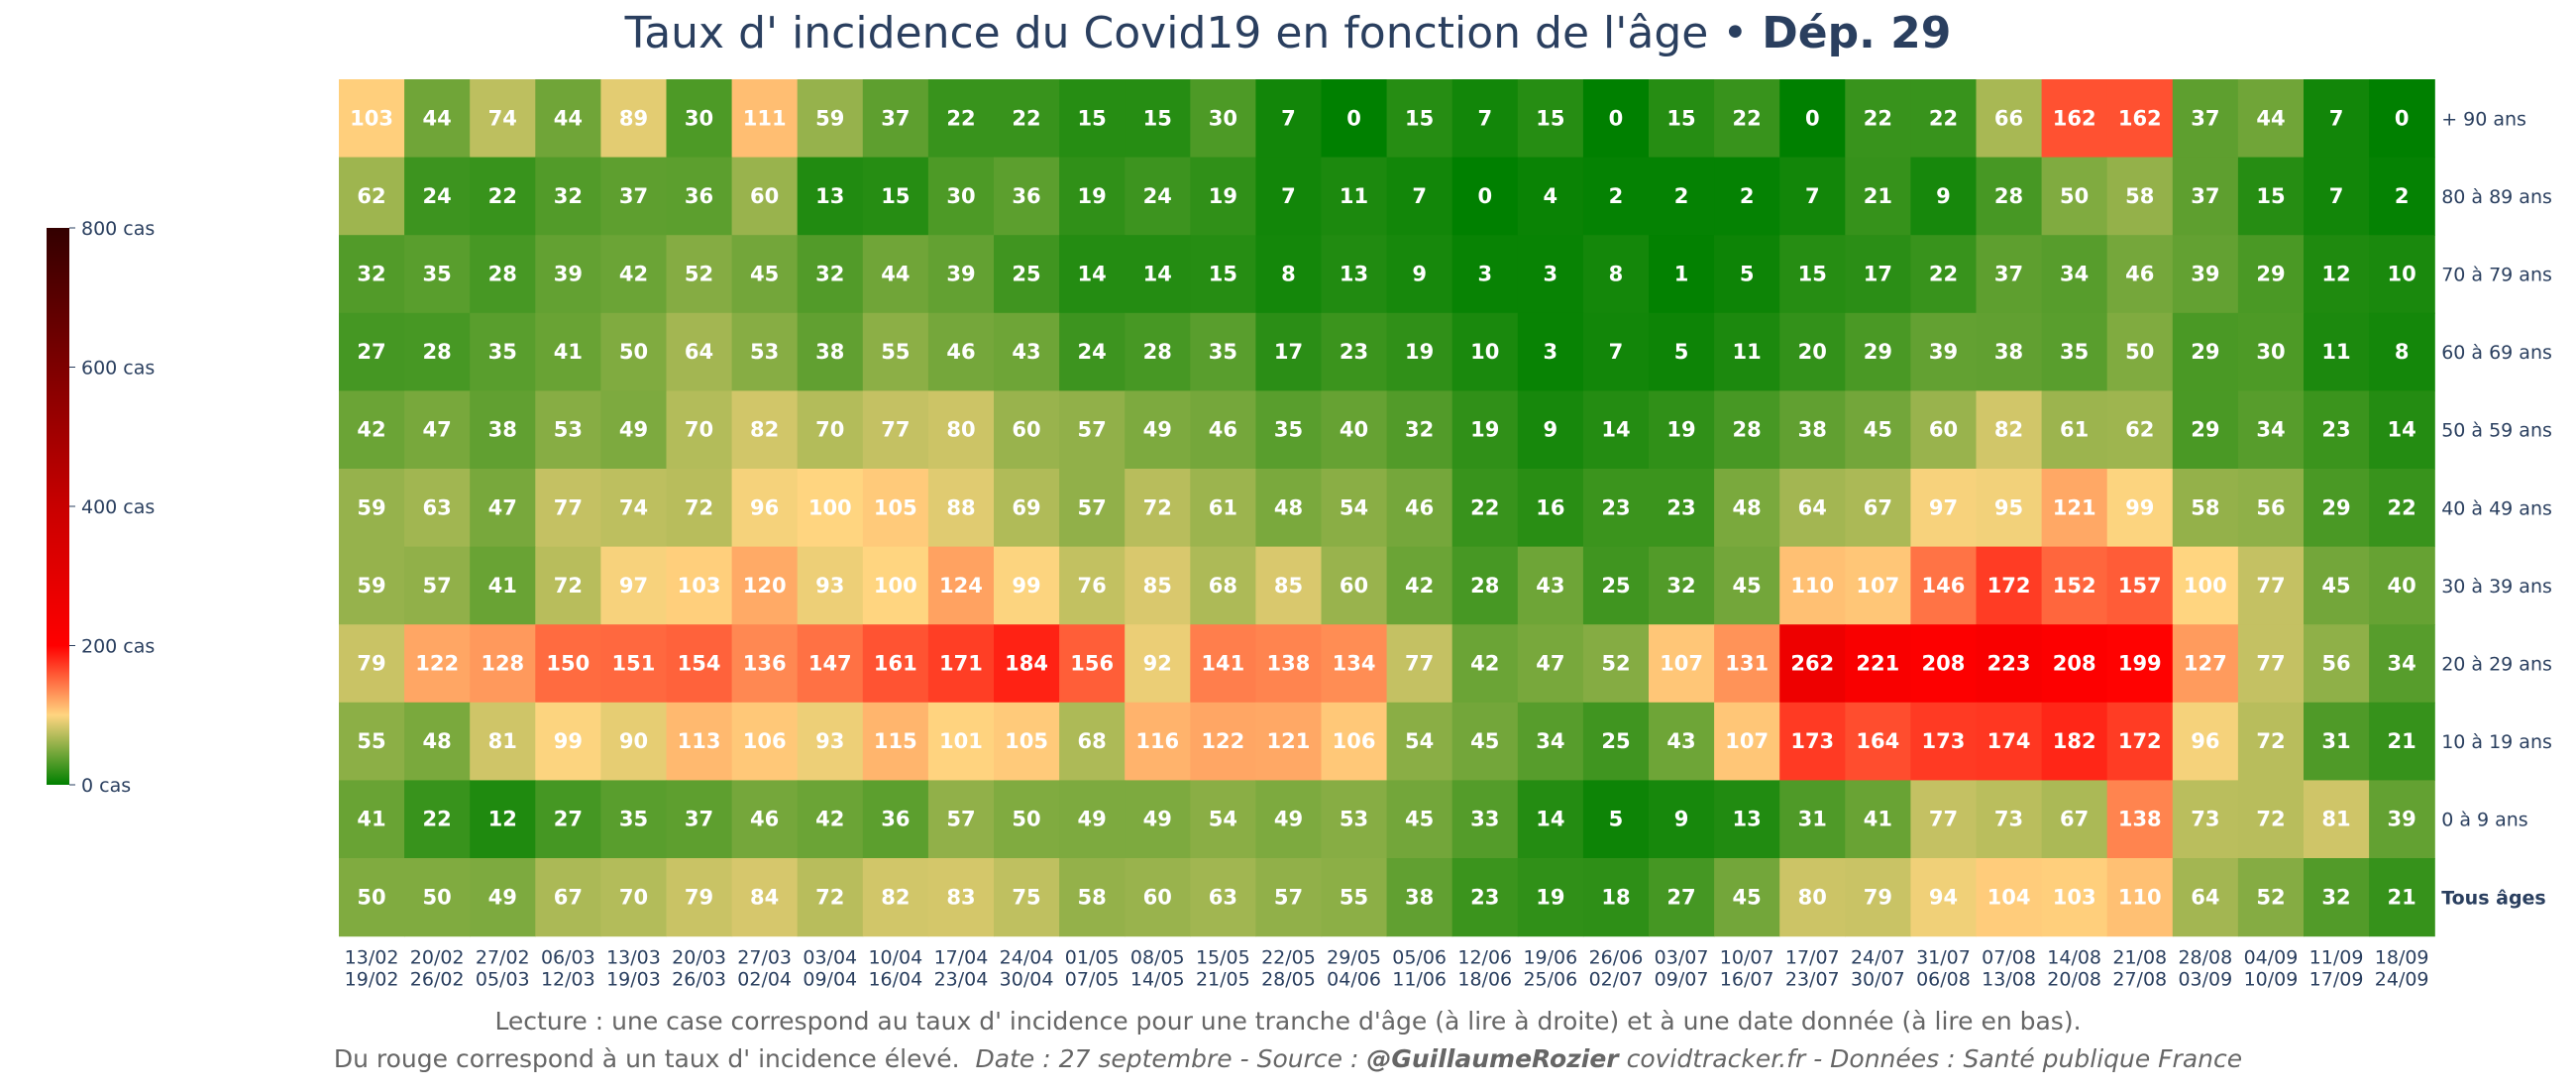 This screenshot has height=1090, width=2576. What do you see at coordinates (2140, 897) in the screenshot?
I see `heatmap-cell-label: 110` at bounding box center [2140, 897].